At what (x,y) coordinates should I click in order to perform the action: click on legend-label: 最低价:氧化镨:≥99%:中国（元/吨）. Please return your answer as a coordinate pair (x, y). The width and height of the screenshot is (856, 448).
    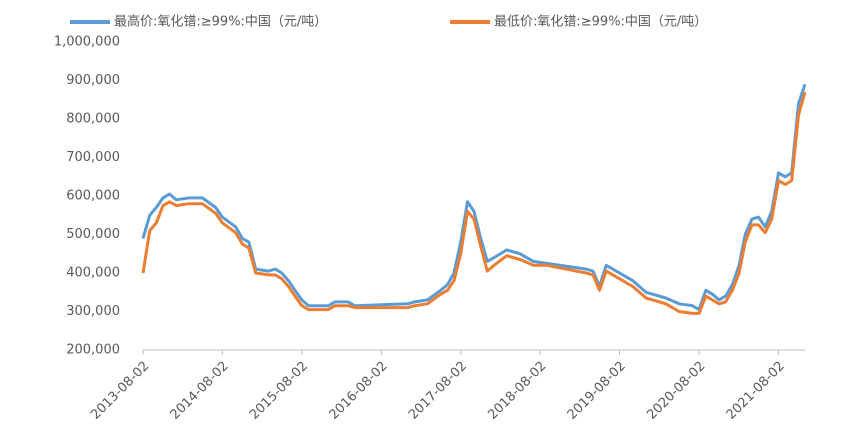
    Looking at the image, I should click on (600, 22).